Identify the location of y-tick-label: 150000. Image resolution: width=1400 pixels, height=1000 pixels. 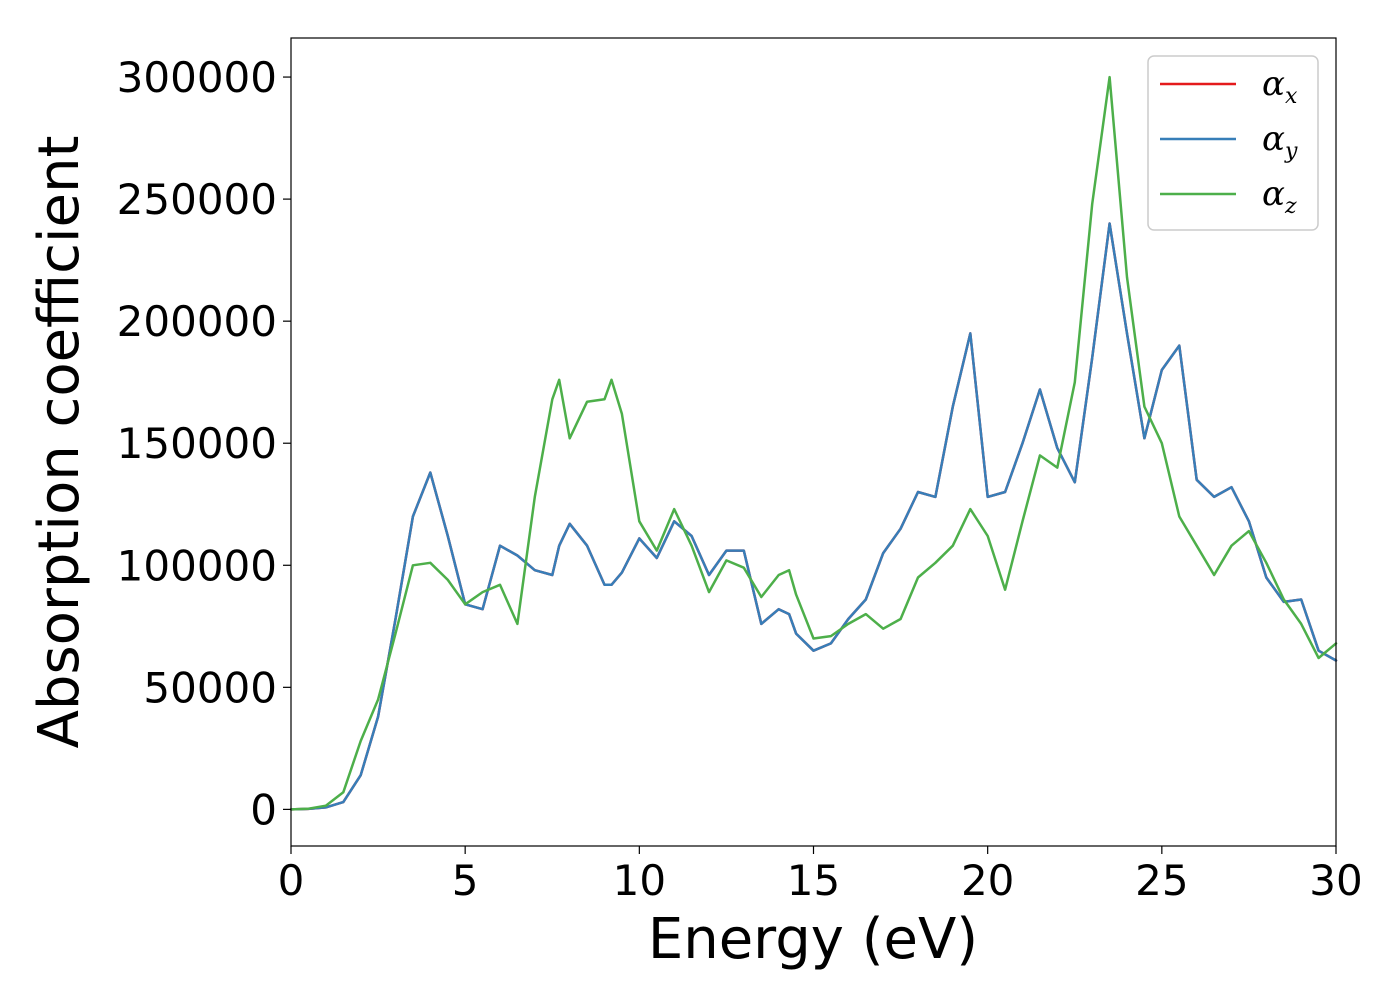
(197, 443).